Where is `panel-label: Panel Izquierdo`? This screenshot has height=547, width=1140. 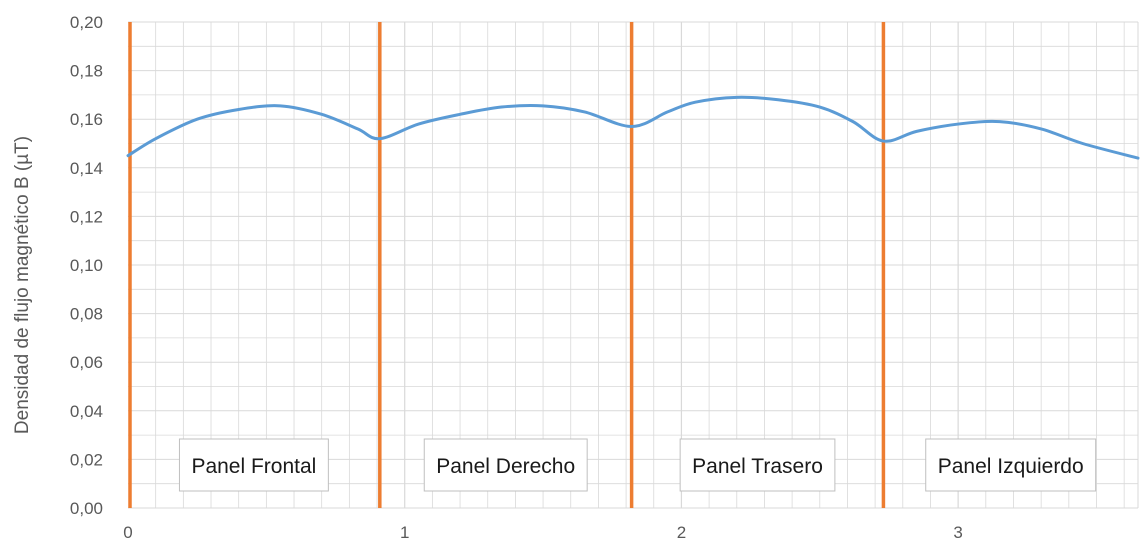 panel-label: Panel Izquierdo is located at coordinates (1011, 466).